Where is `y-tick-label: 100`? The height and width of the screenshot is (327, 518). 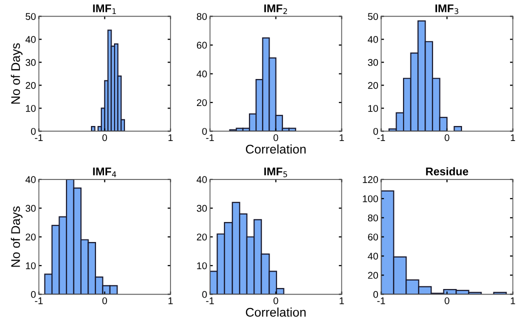 y-tick-label: 100 is located at coordinates (370, 198).